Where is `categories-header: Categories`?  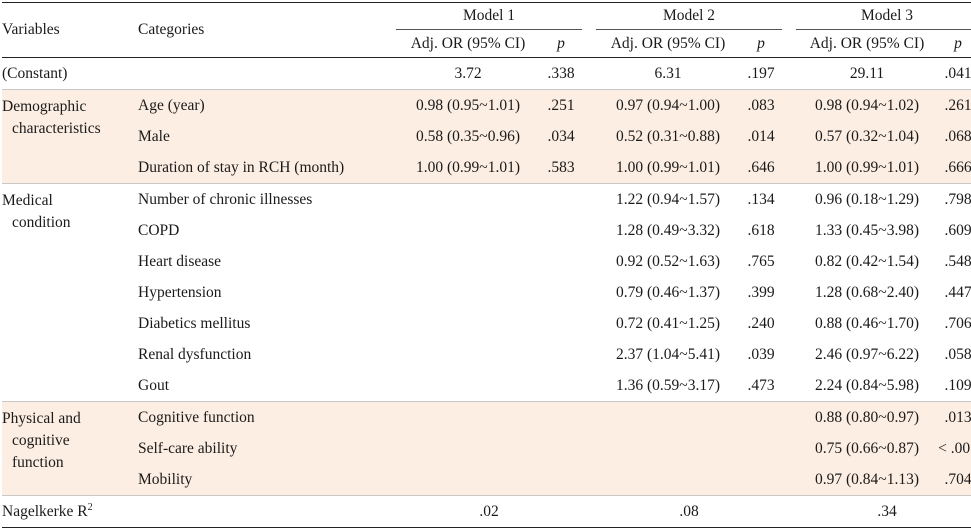
categories-header: Categories is located at coordinates (267, 30).